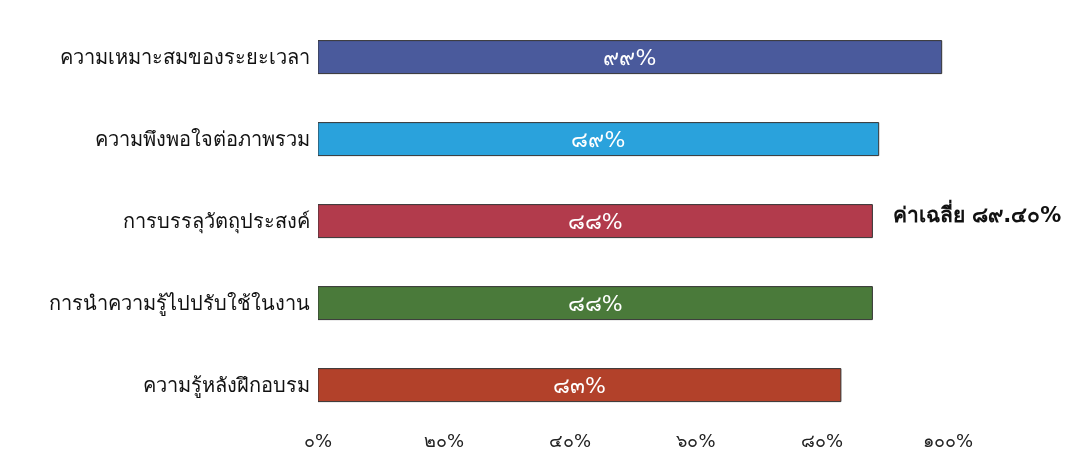 The image size is (1091, 474). I want to click on data-label: ๘๙%, so click(598, 139).